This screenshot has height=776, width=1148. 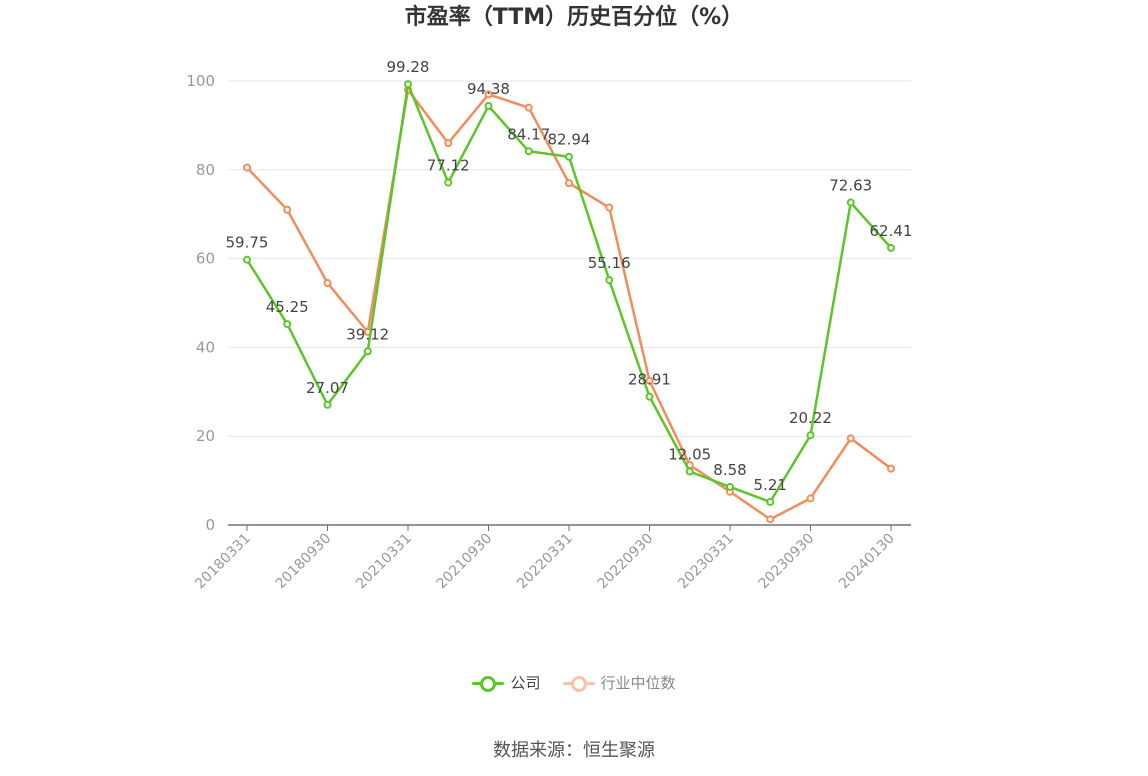 What do you see at coordinates (223, 562) in the screenshot?
I see `x-tick-label: 20180331` at bounding box center [223, 562].